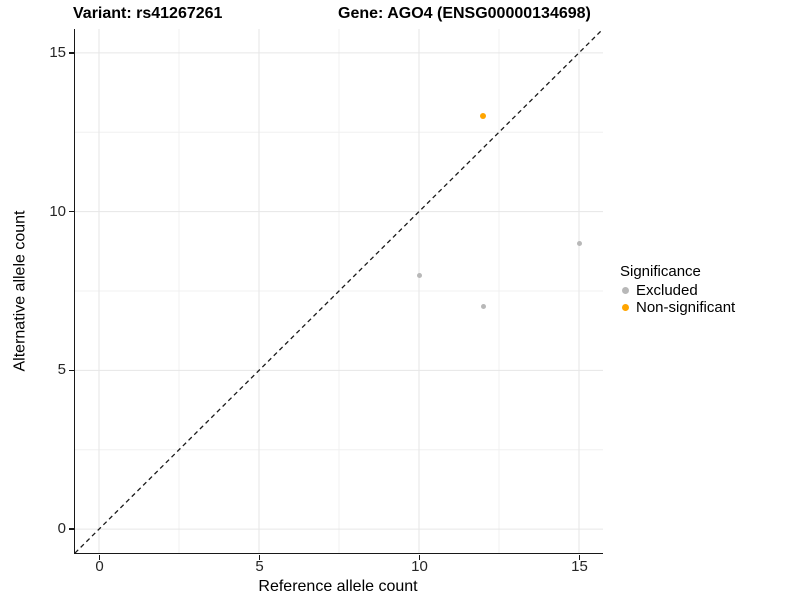 This screenshot has width=800, height=600. Describe the element at coordinates (338, 586) in the screenshot. I see `x-axis-title: Reference allele count` at that location.